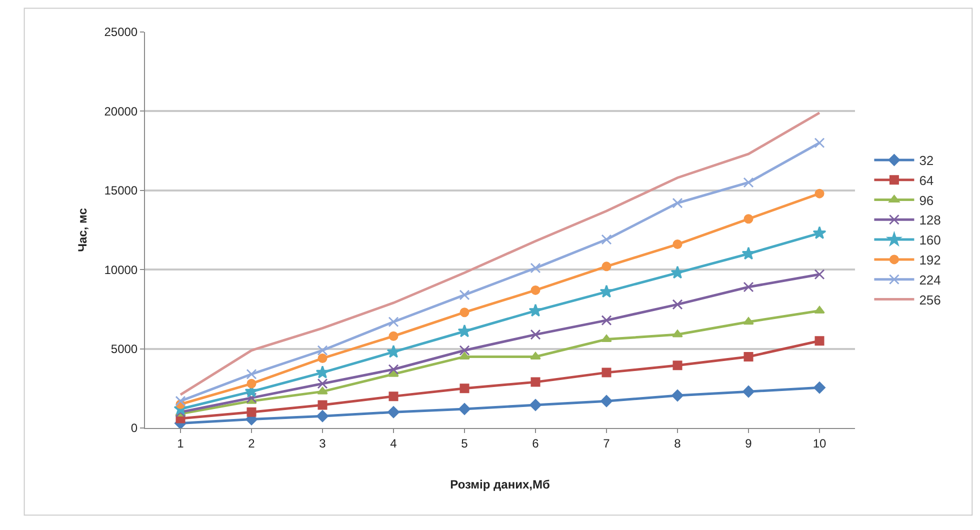 The width and height of the screenshot is (980, 530). What do you see at coordinates (500, 484) in the screenshot?
I see `x-axis-title: Розмір даних,Мб` at bounding box center [500, 484].